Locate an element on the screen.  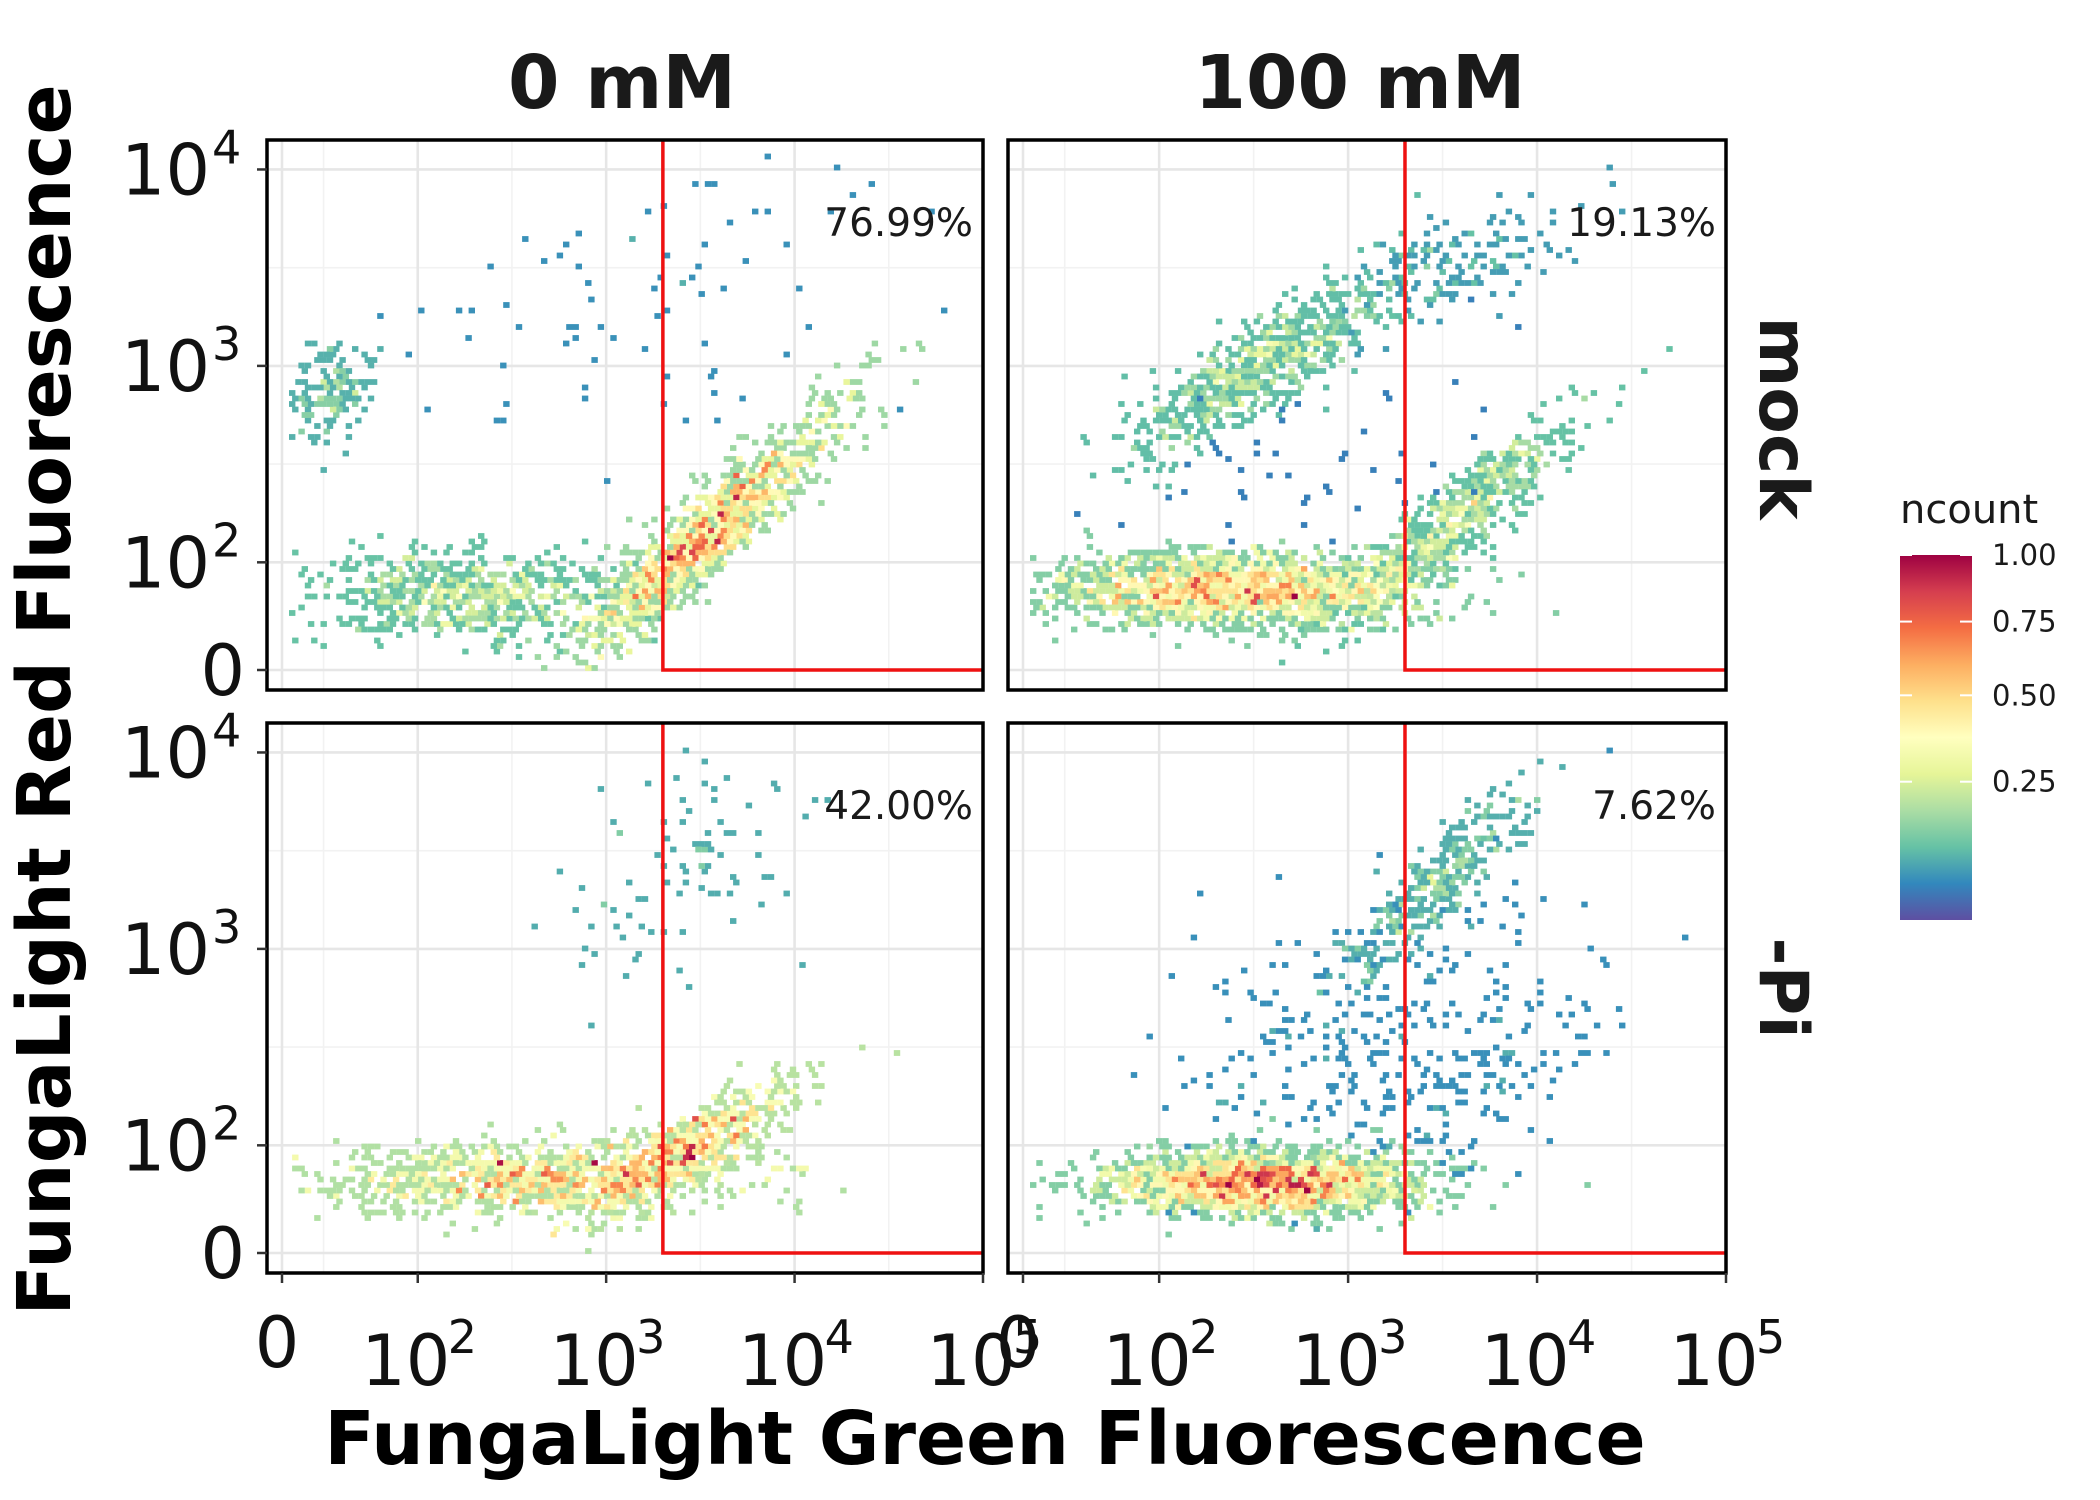
y-tick-label: 10 is located at coordinates (165, 170).